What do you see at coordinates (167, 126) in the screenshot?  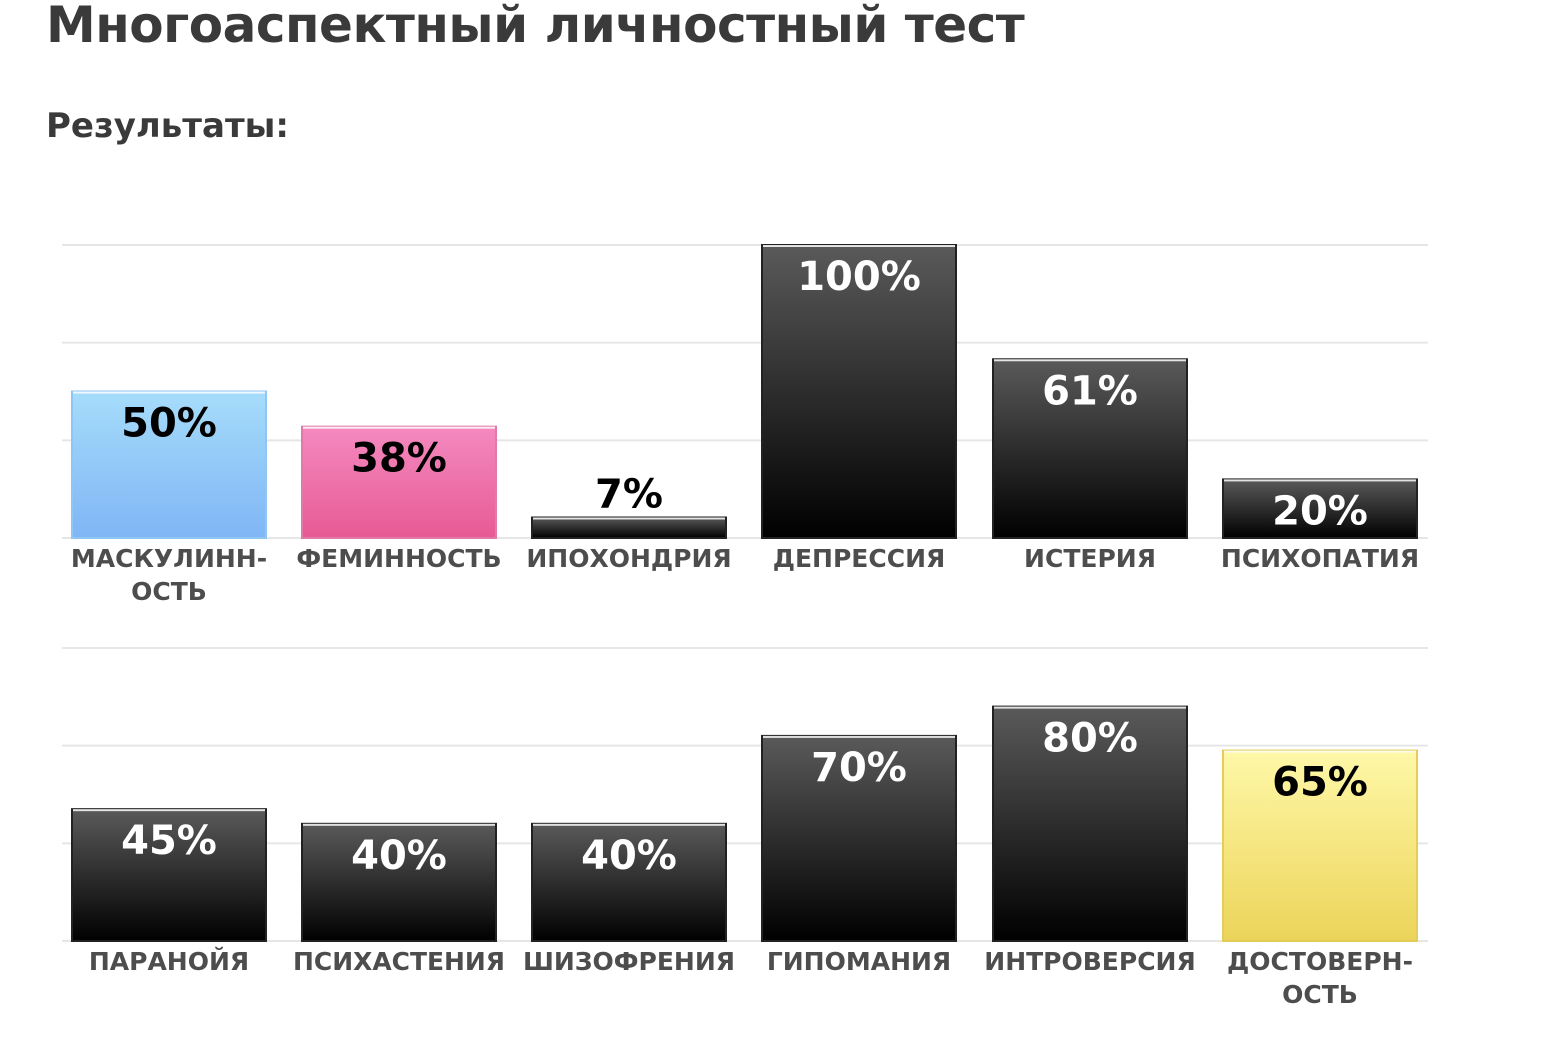 I see `results-heading: Результаты:` at bounding box center [167, 126].